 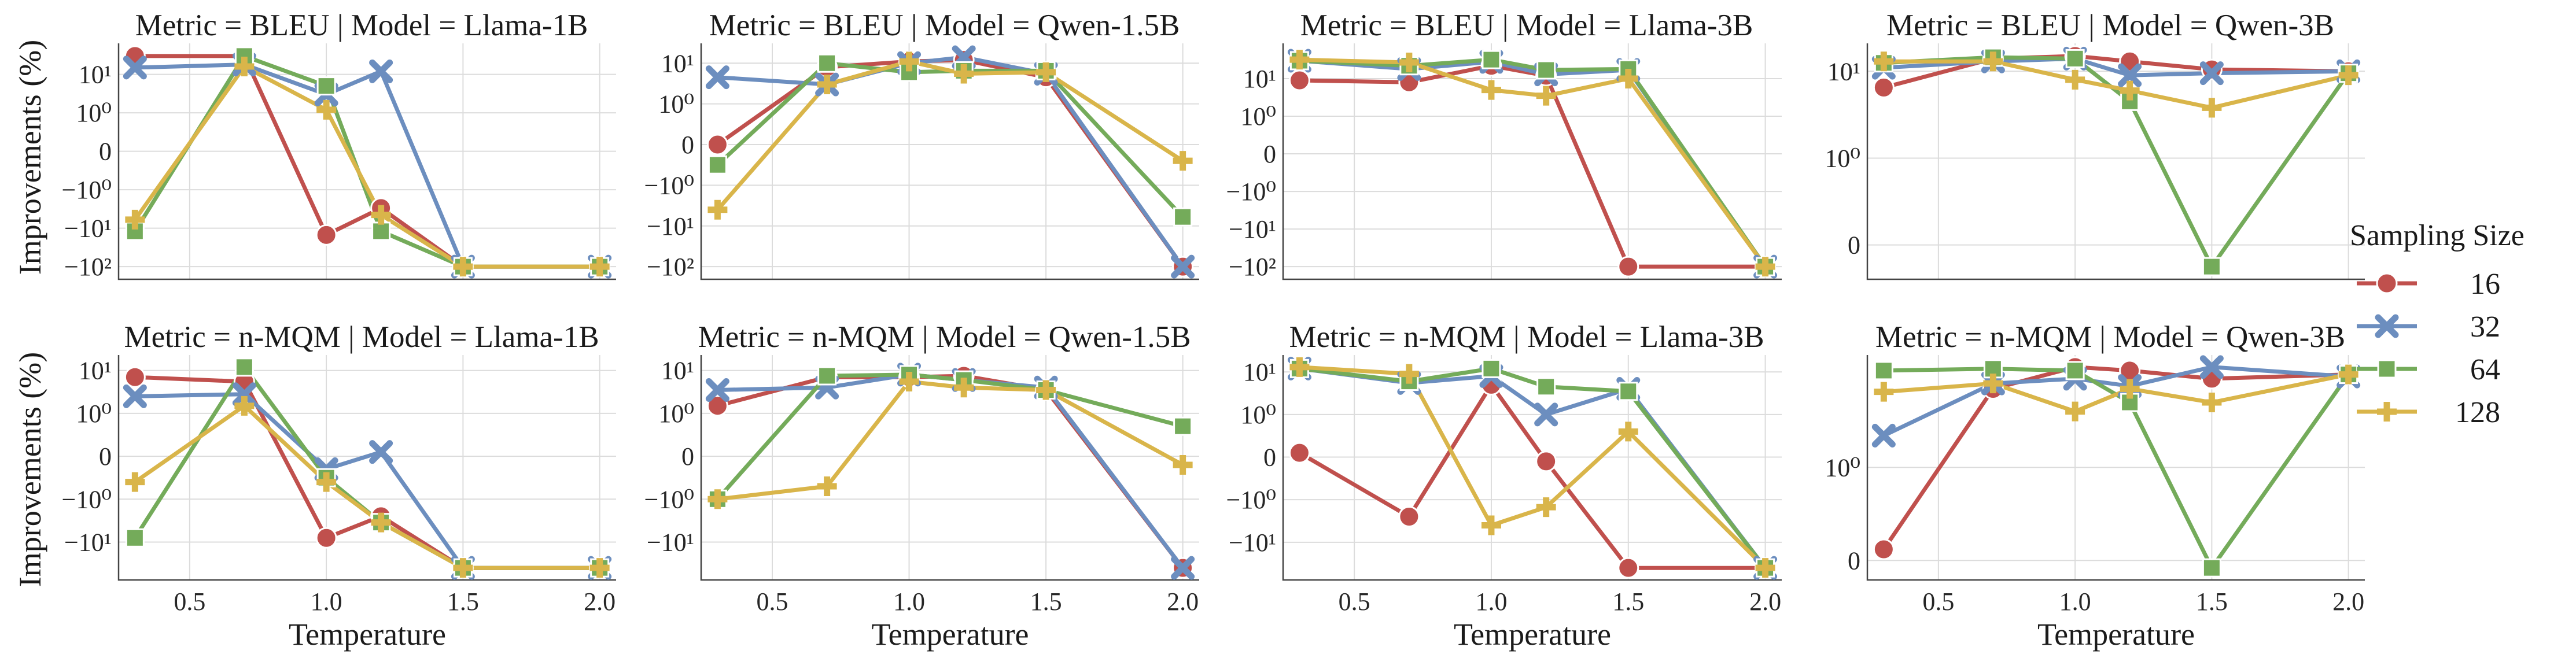 I want to click on legend-marker, so click(x=2387, y=326).